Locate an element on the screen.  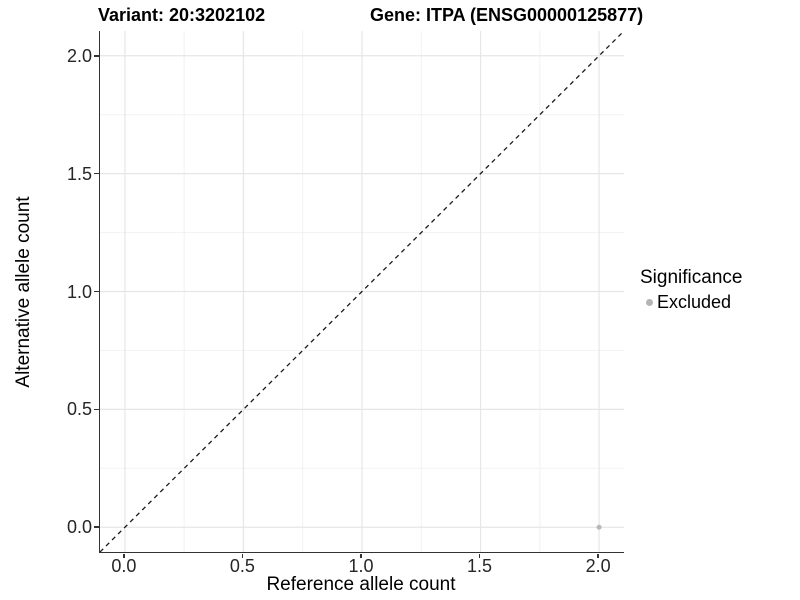
excluded-dot-icon is located at coordinates (649, 302).